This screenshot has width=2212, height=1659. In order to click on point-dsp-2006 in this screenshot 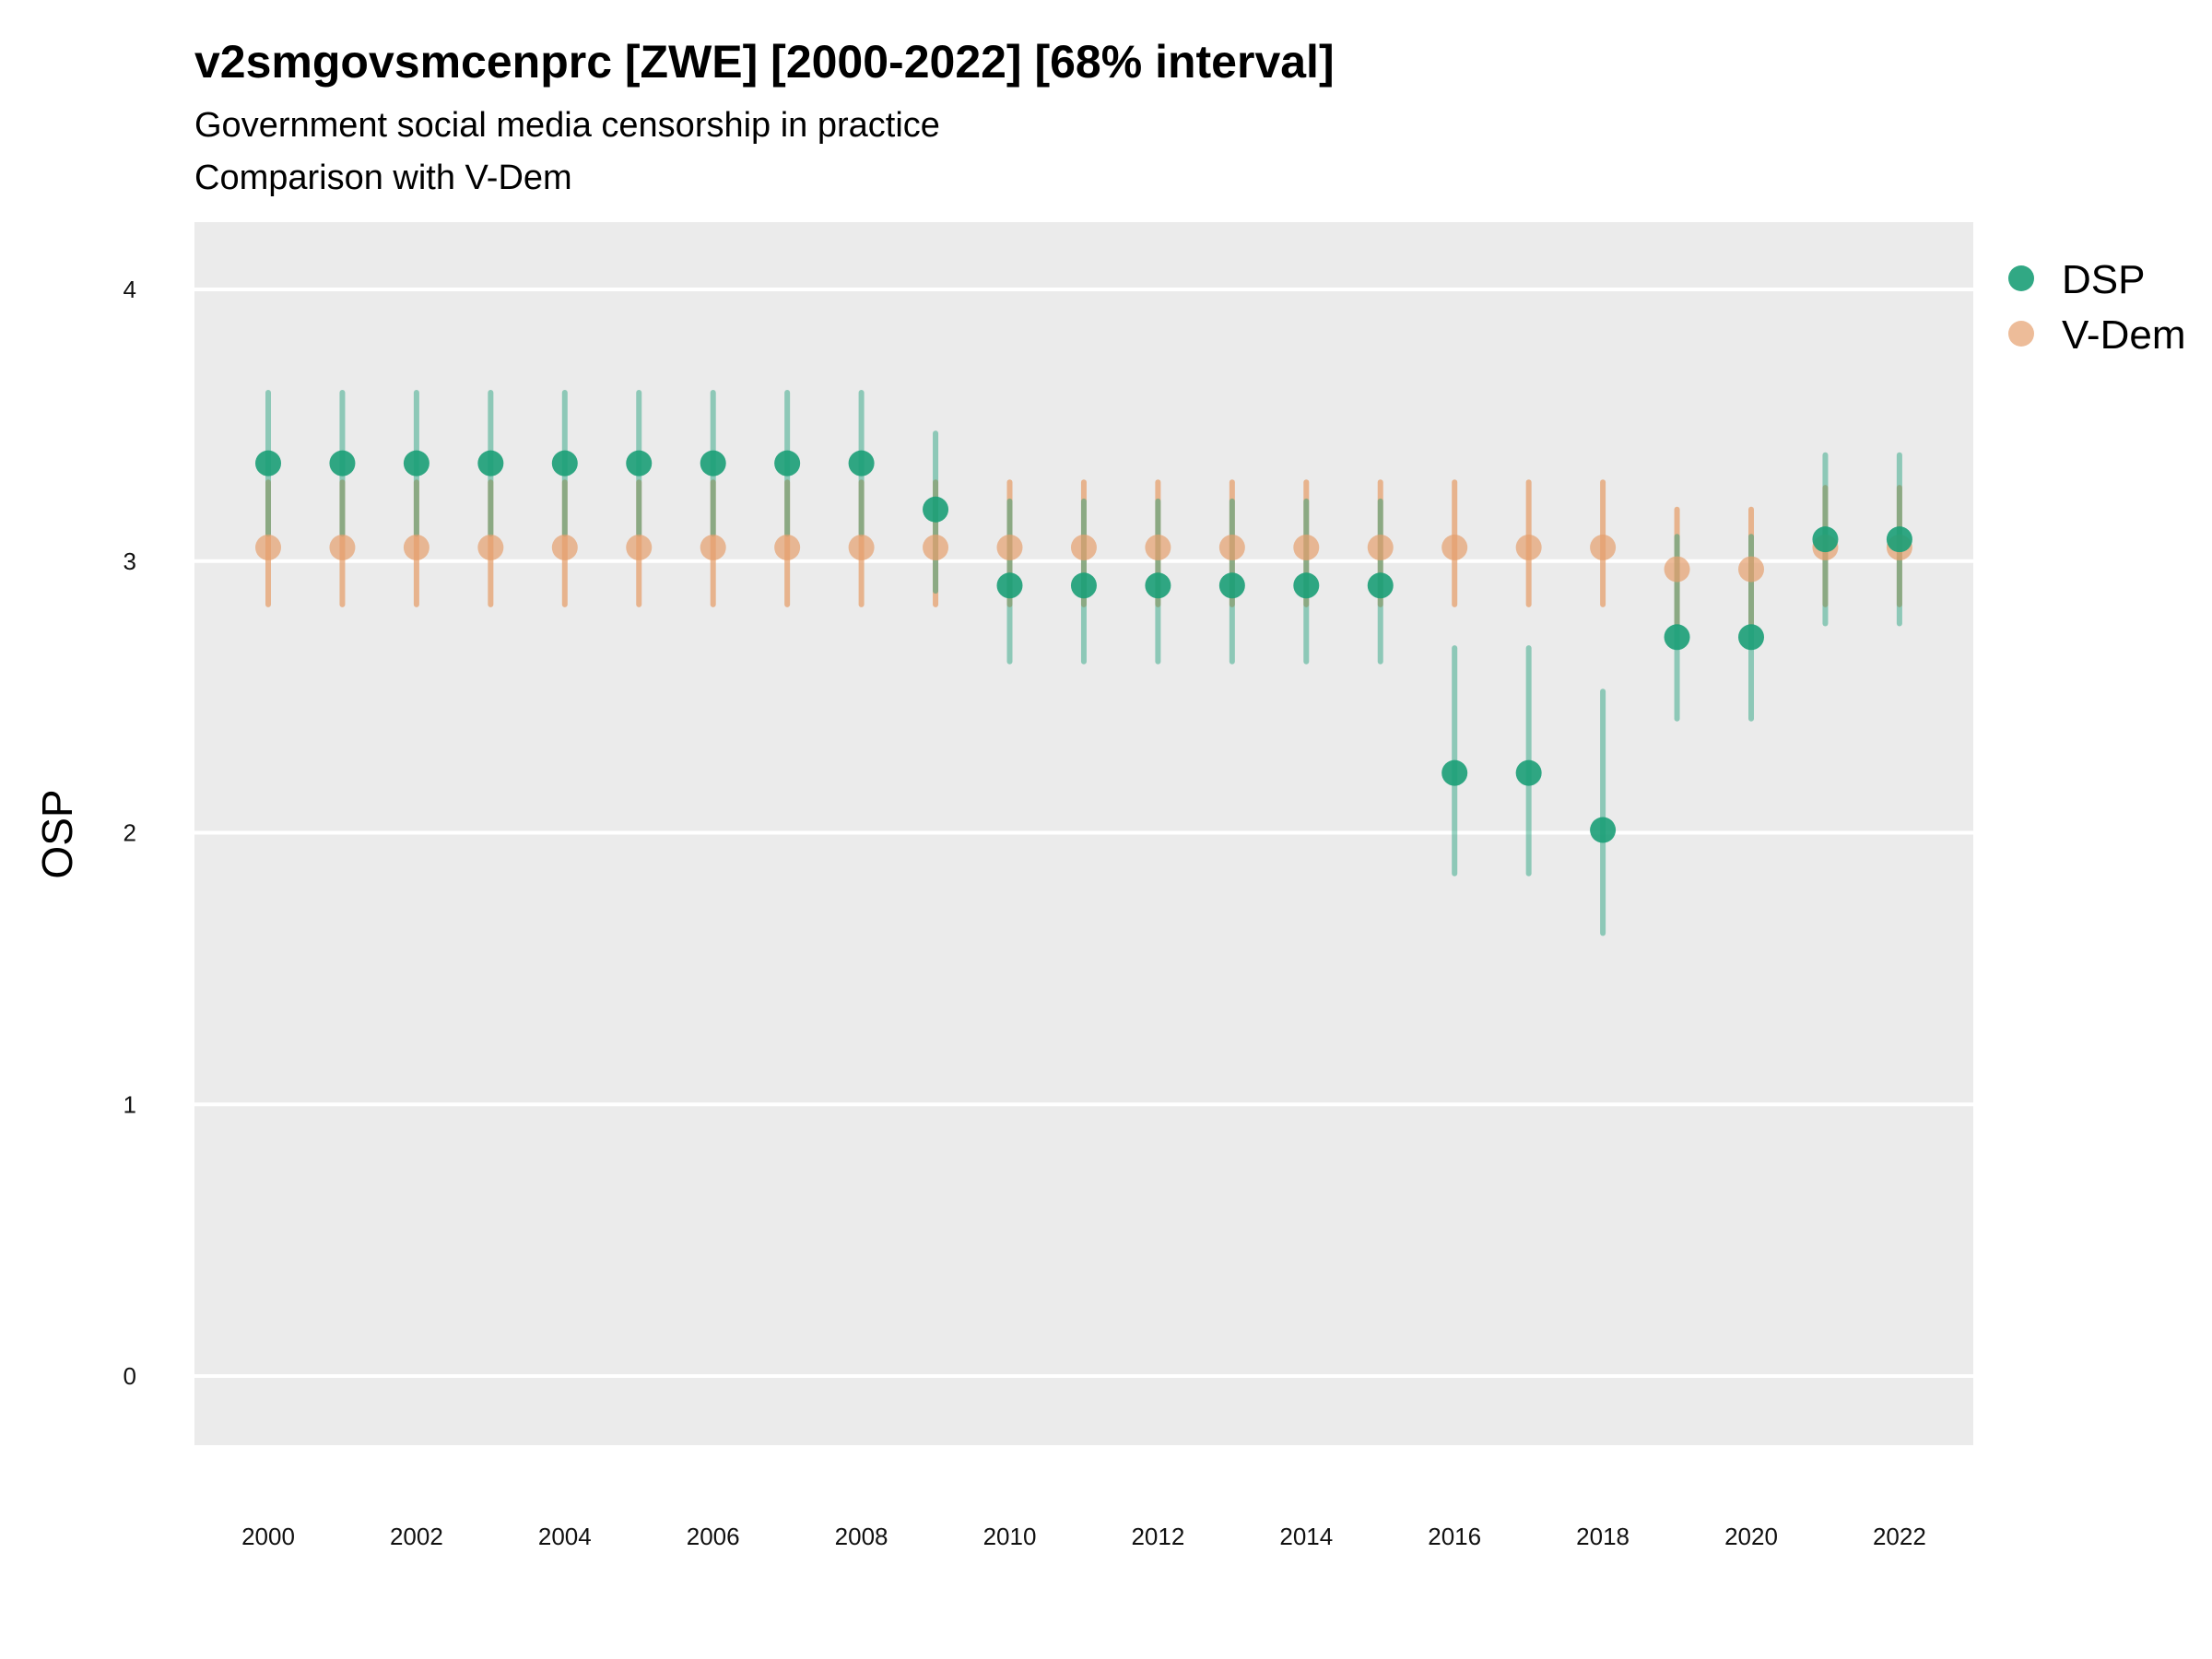, I will do `click(713, 463)`.